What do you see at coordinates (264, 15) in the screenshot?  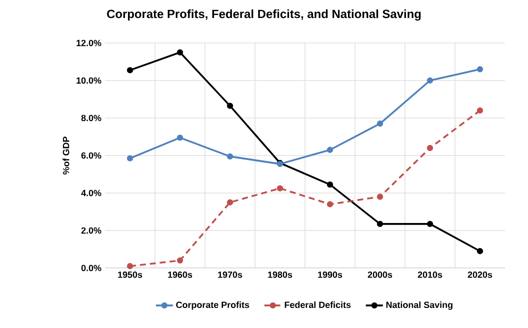 I see `chart-title: Corporate Profits, Federal Deficits, and National Saving` at bounding box center [264, 15].